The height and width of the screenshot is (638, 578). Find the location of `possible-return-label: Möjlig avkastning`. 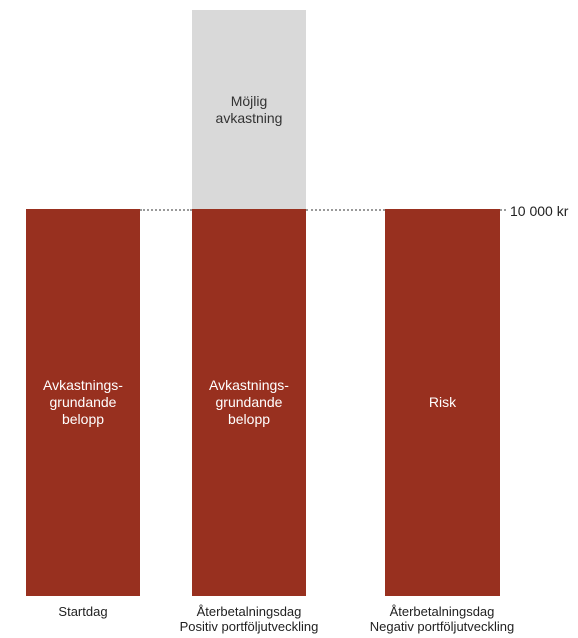

possible-return-label: Möjlig avkastning is located at coordinates (249, 109).